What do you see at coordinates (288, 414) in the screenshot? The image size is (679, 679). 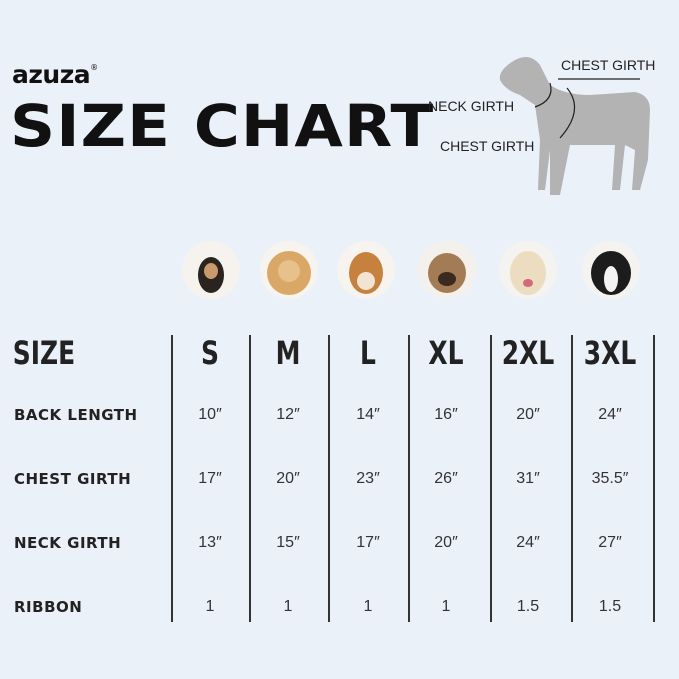 I see `table-cell: 12″` at bounding box center [288, 414].